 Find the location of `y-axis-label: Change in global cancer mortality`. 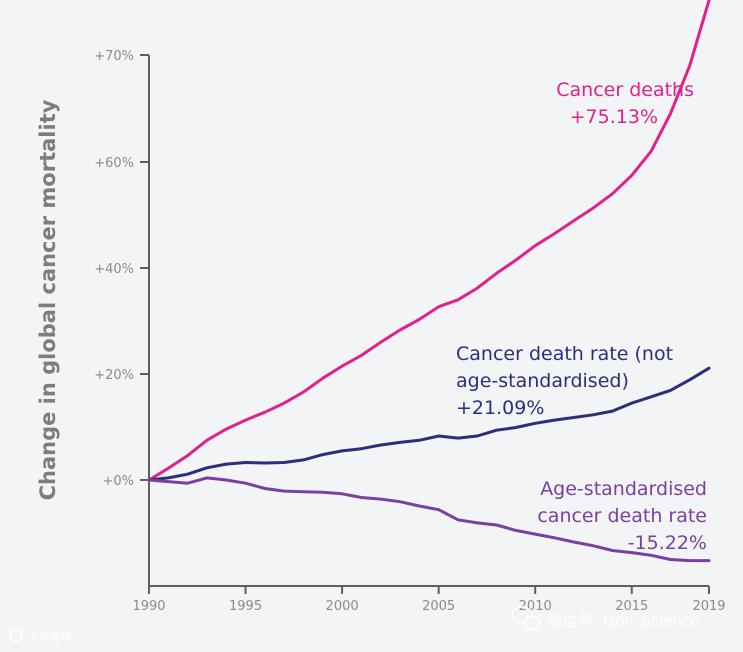

y-axis-label: Change in global cancer mortality is located at coordinates (48, 299).